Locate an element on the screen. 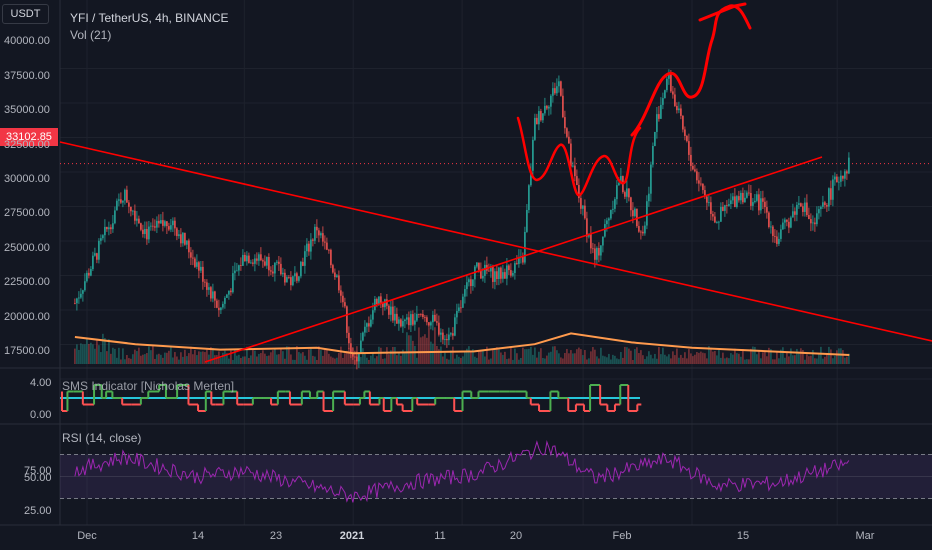 This screenshot has height=550, width=932. y-tick: 32500.00 is located at coordinates (27, 145).